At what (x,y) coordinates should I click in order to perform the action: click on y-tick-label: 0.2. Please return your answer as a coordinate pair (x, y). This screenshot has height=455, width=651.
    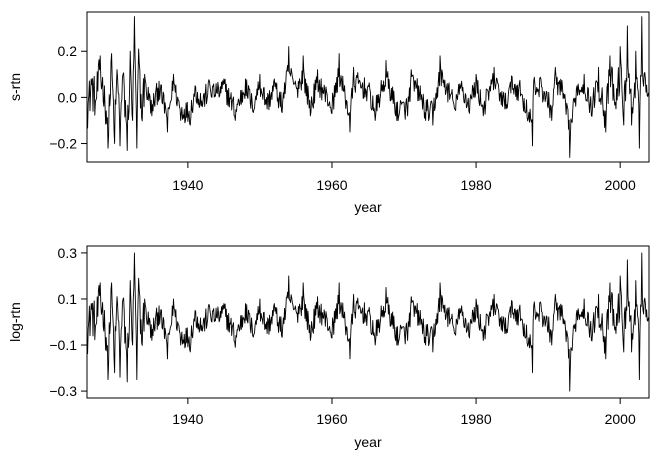
    Looking at the image, I should click on (68, 51).